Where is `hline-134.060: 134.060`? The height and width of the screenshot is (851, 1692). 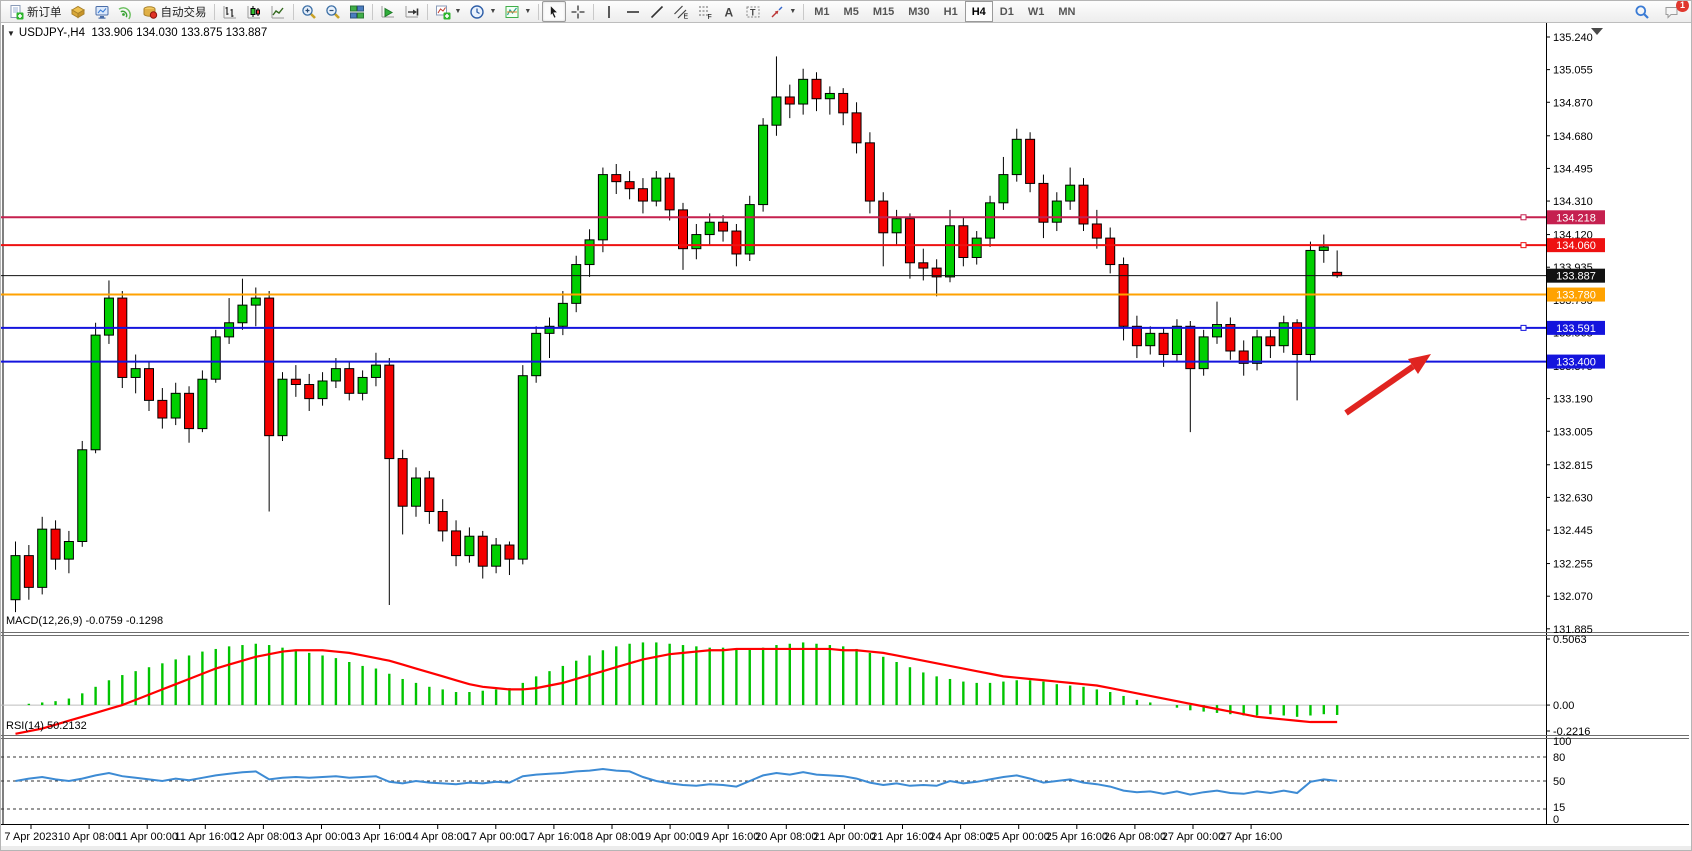
hline-134.060: 134.060 is located at coordinates (803, 245).